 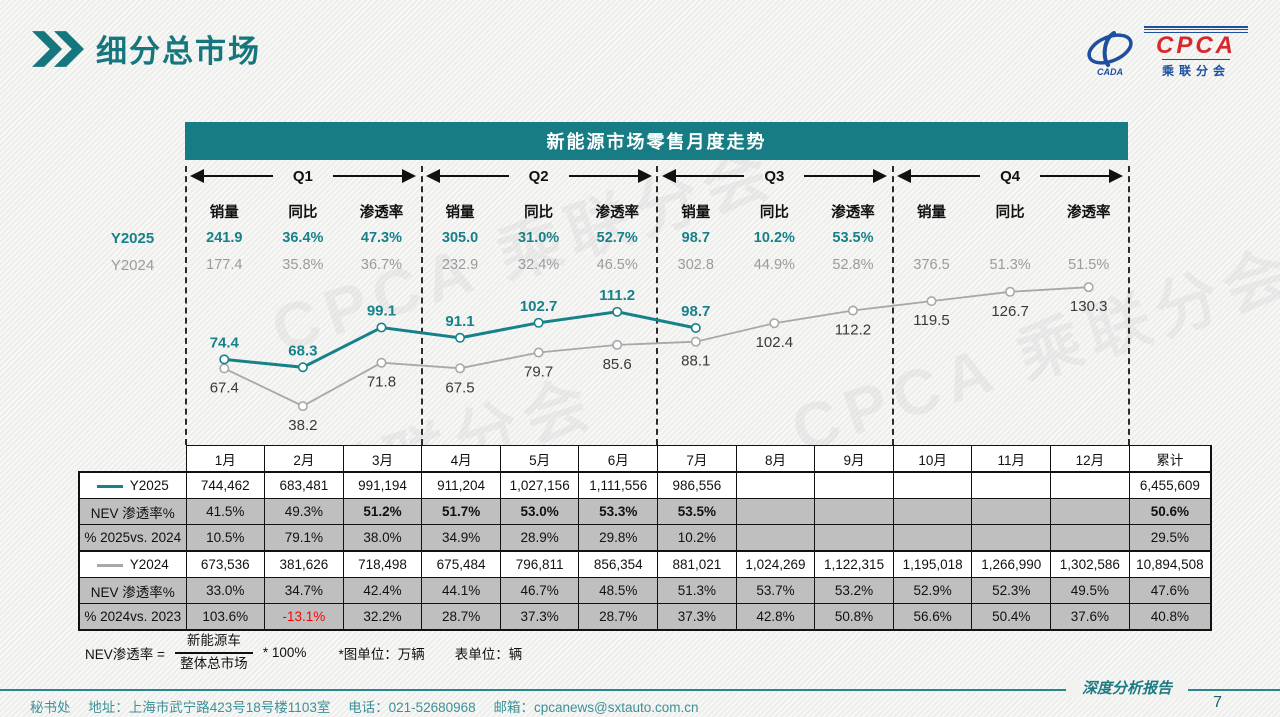 I want to click on formula-denominator: 整体总市场, so click(x=214, y=663).